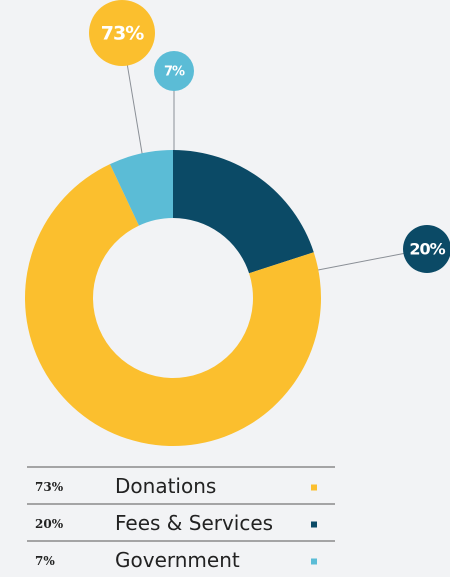 The image size is (450, 577). I want to click on legend-name: Fees & Services, so click(194, 523).